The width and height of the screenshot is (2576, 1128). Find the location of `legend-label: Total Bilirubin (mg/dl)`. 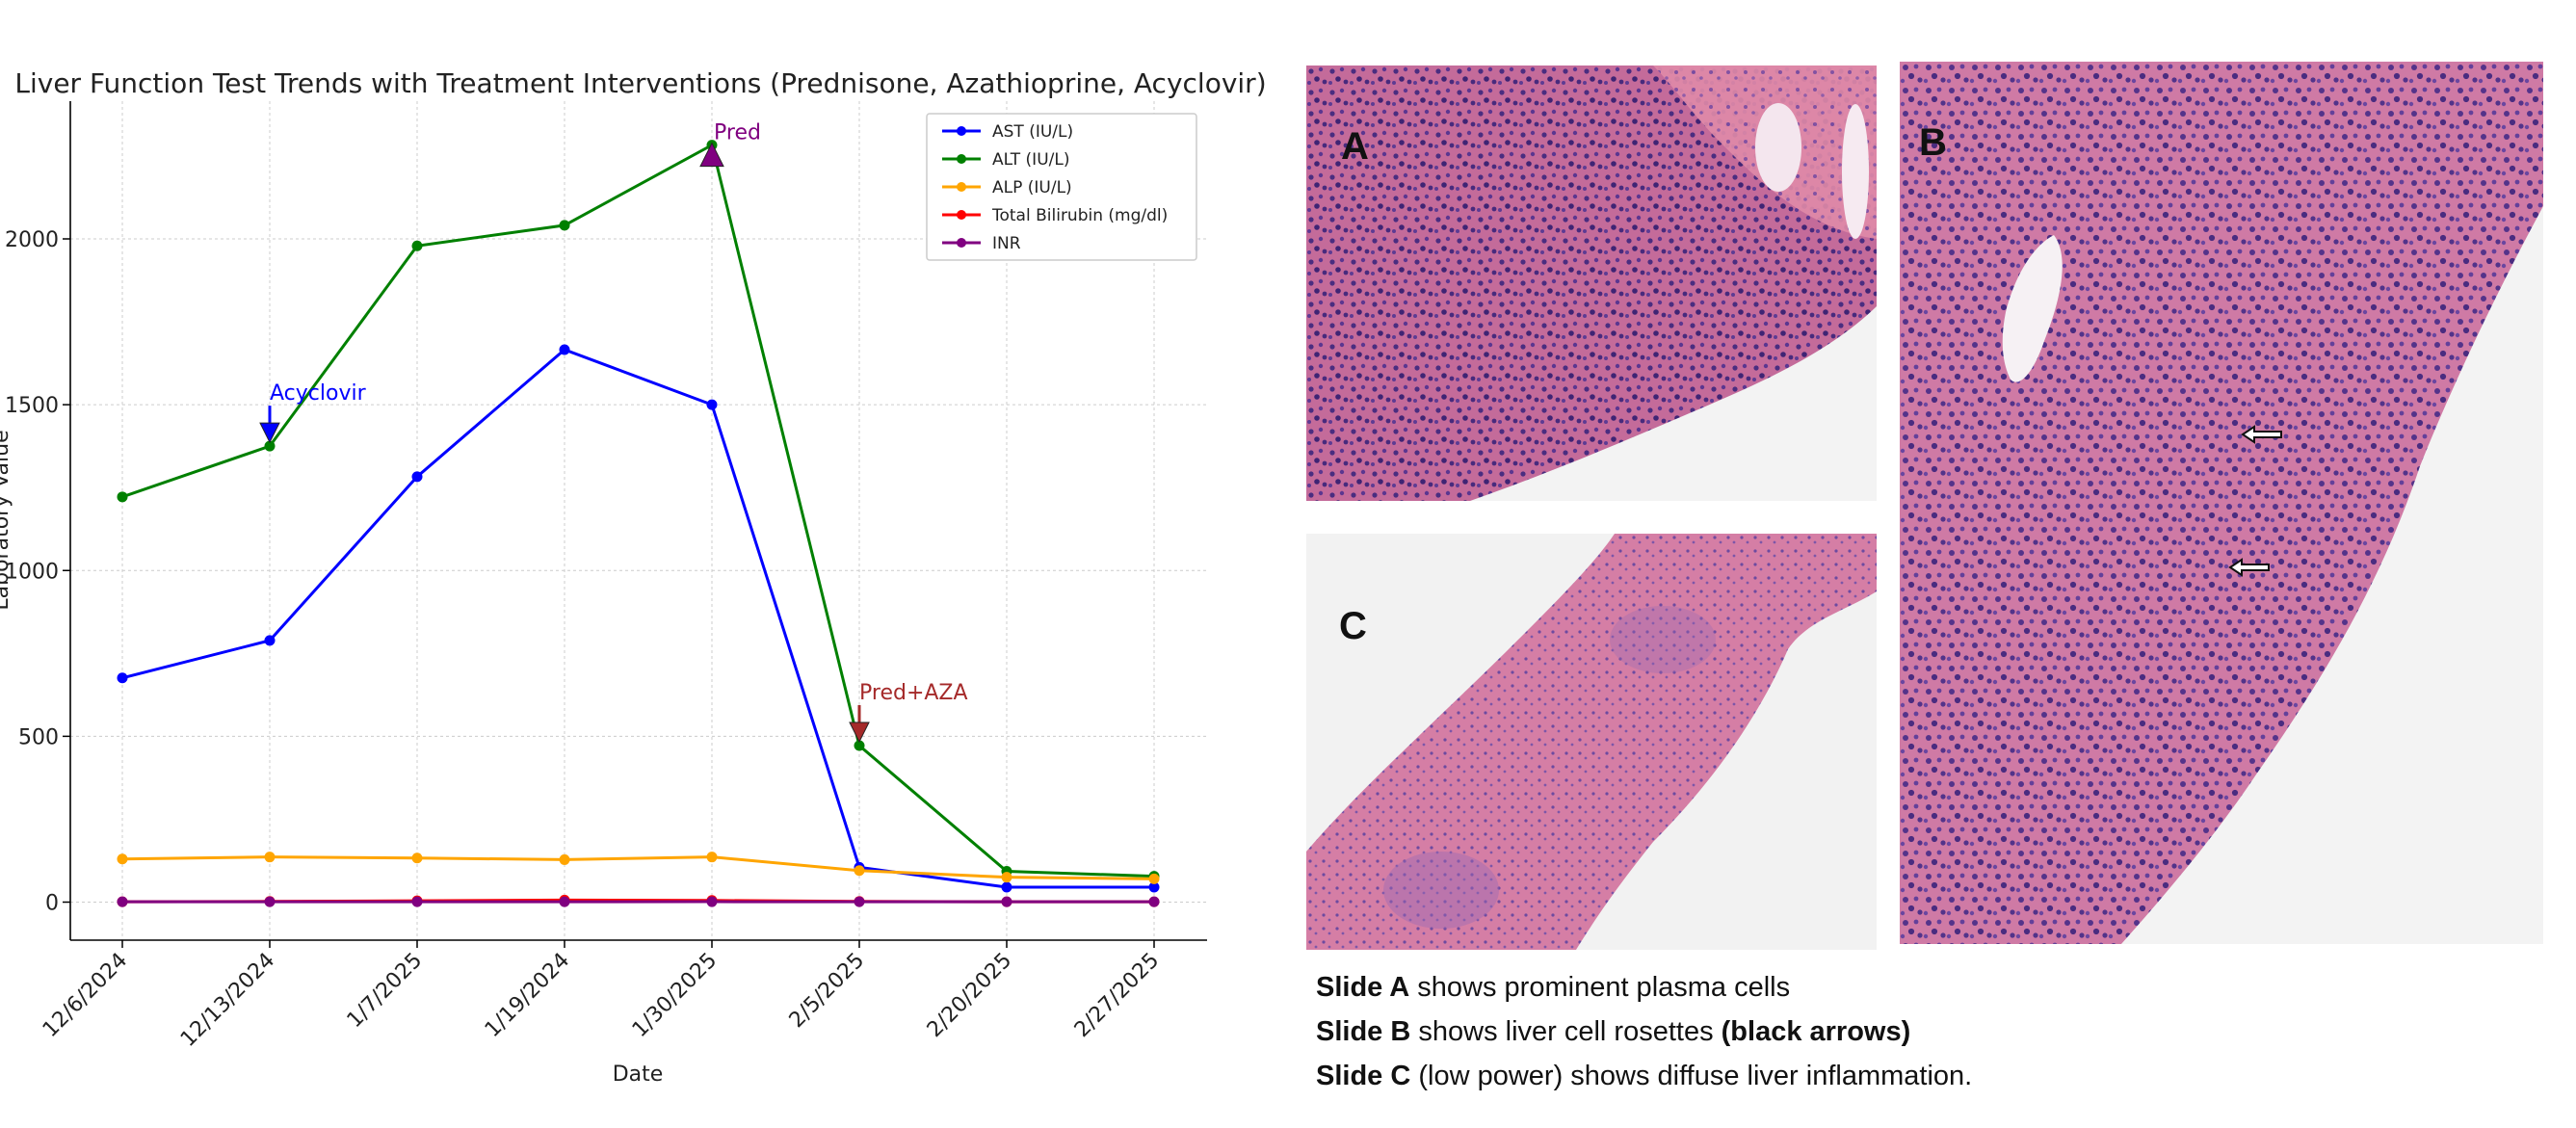

legend-label: Total Bilirubin (mg/dl) is located at coordinates (1079, 215).